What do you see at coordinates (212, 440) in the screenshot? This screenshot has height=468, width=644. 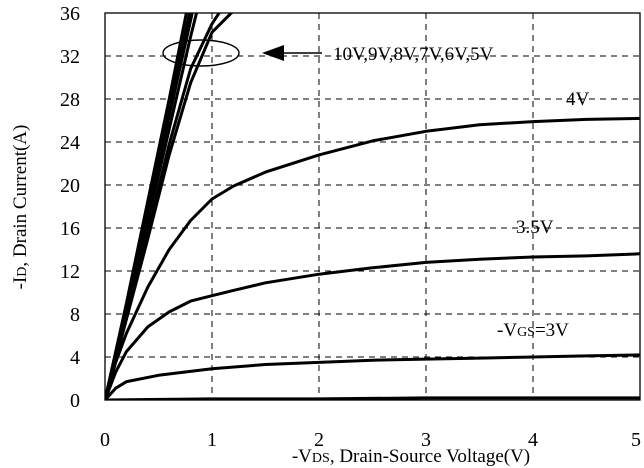 I see `x-tick-label-1: 1` at bounding box center [212, 440].